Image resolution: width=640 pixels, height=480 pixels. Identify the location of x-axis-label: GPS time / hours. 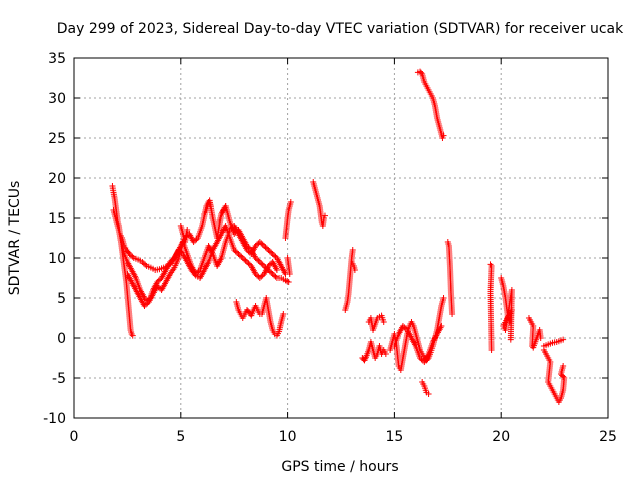
(339, 467).